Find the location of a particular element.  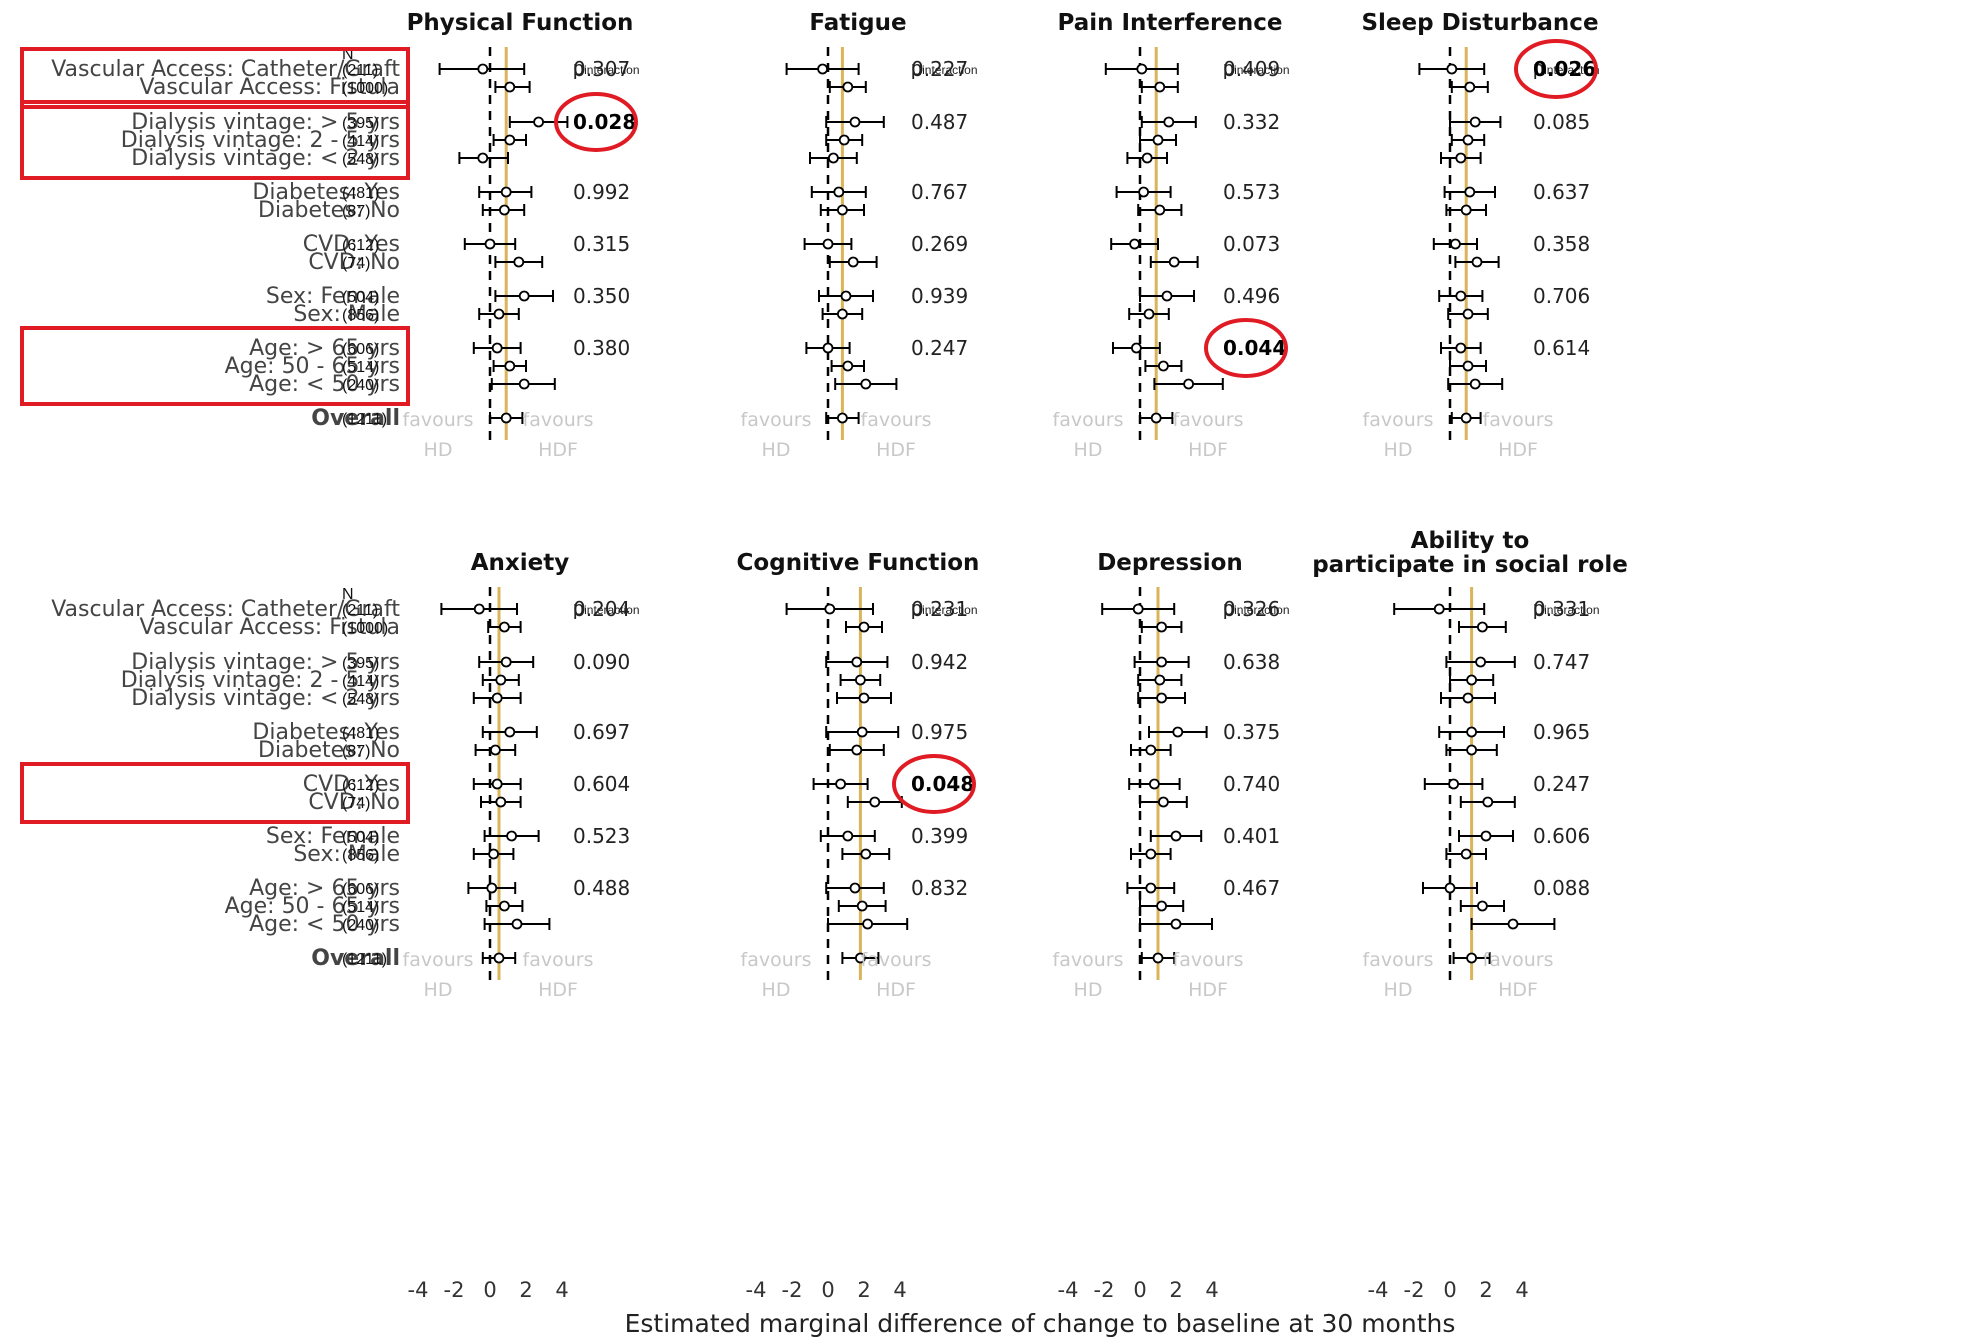

p-value: 0.637 is located at coordinates (1561, 192).